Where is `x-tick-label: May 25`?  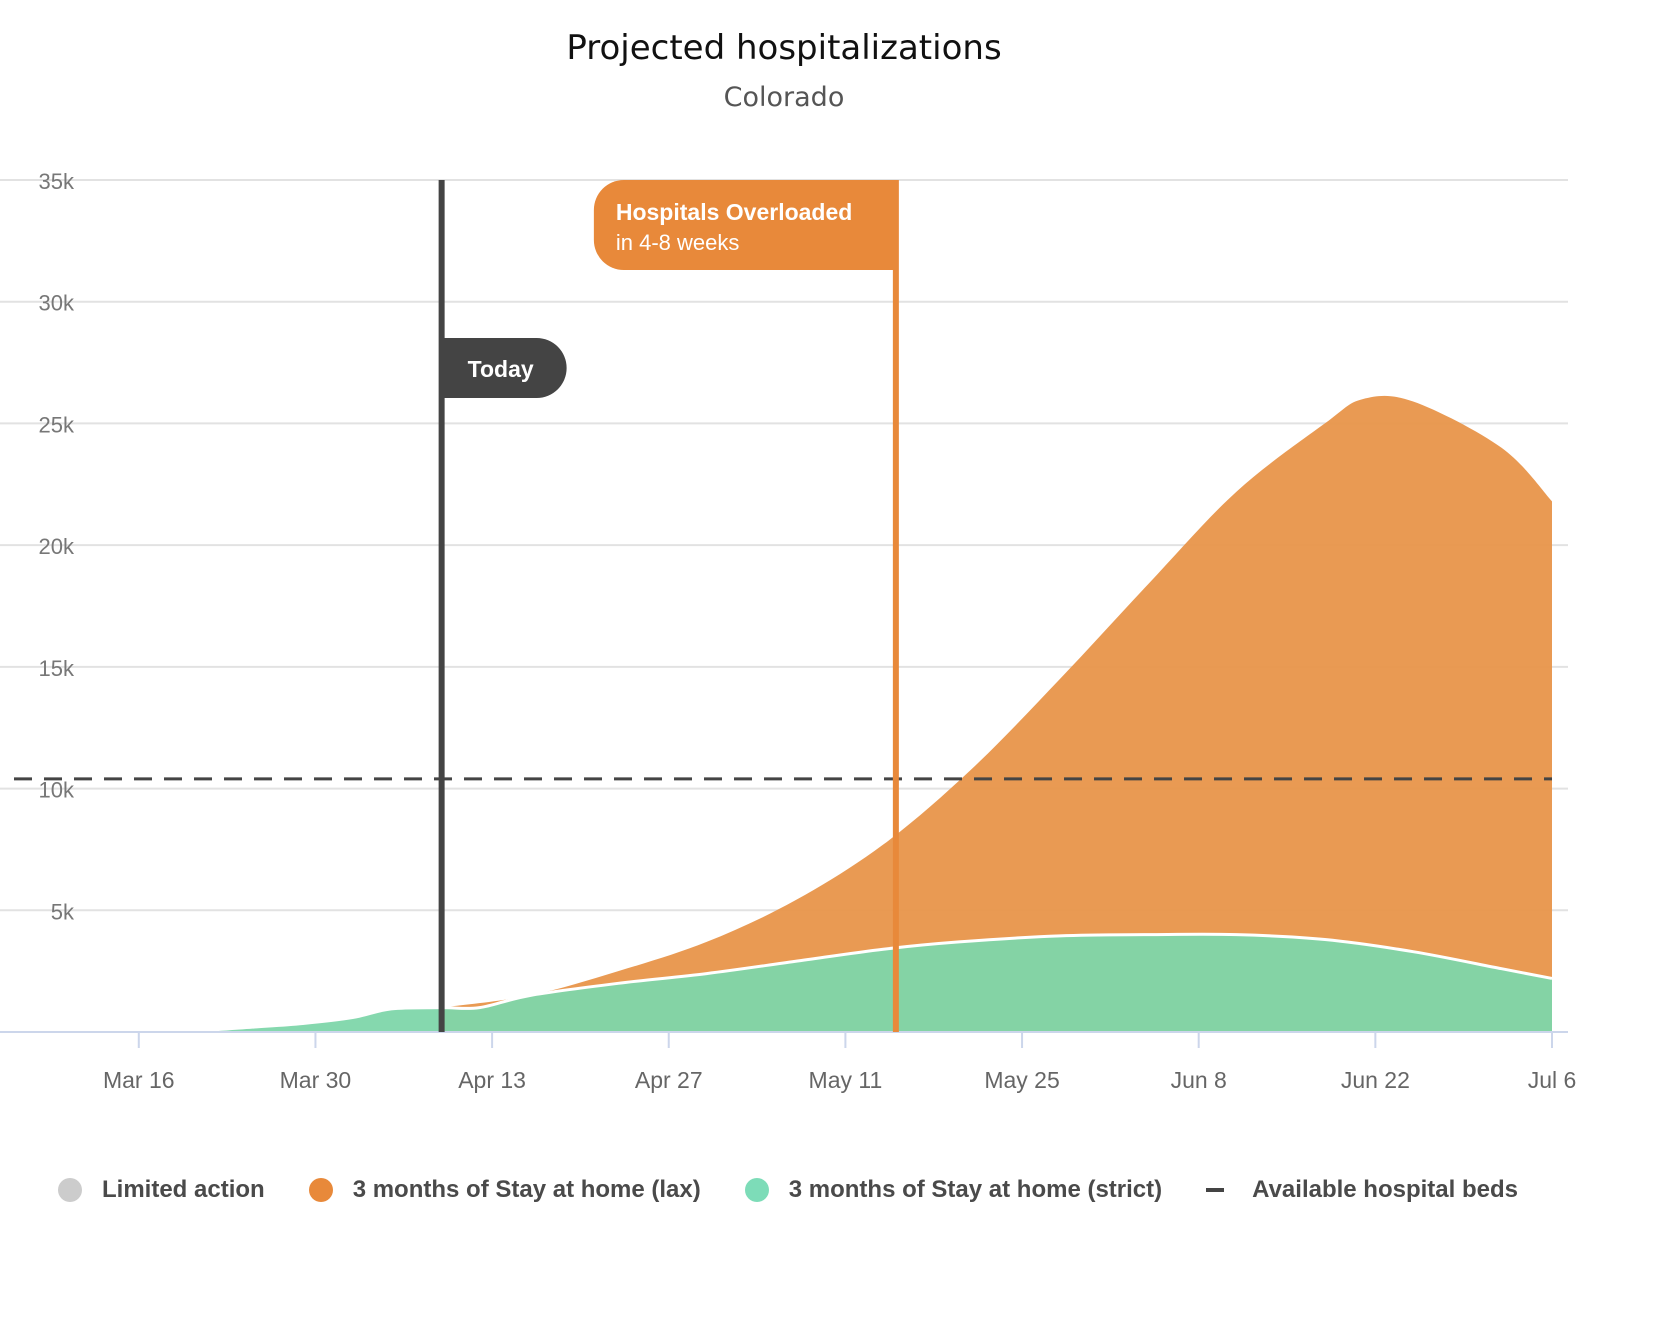
x-tick-label: May 25 is located at coordinates (1021, 1080).